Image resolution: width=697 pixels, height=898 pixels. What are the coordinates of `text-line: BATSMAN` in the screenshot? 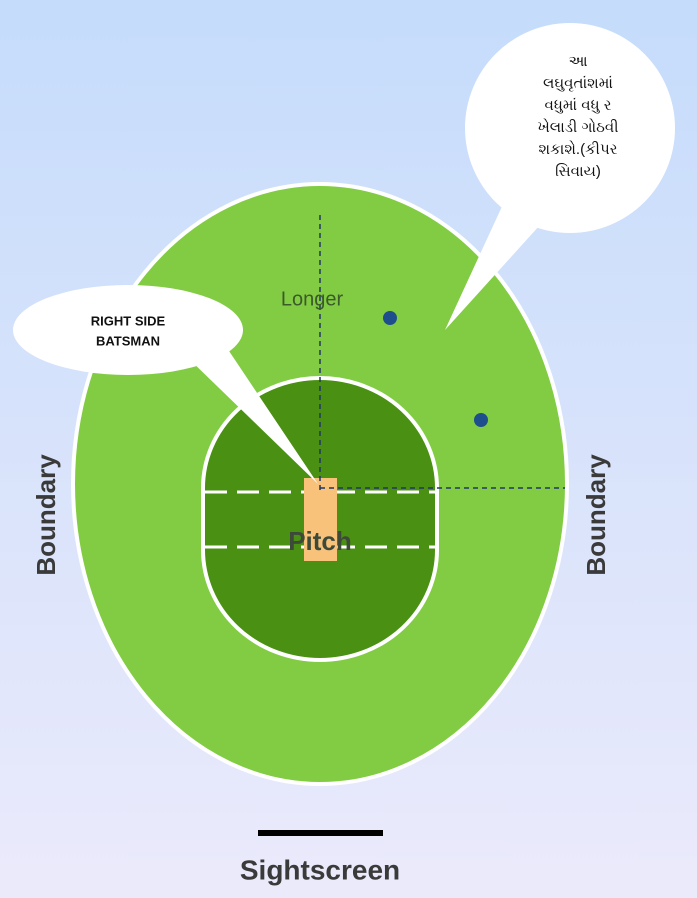 It's located at (128, 340).